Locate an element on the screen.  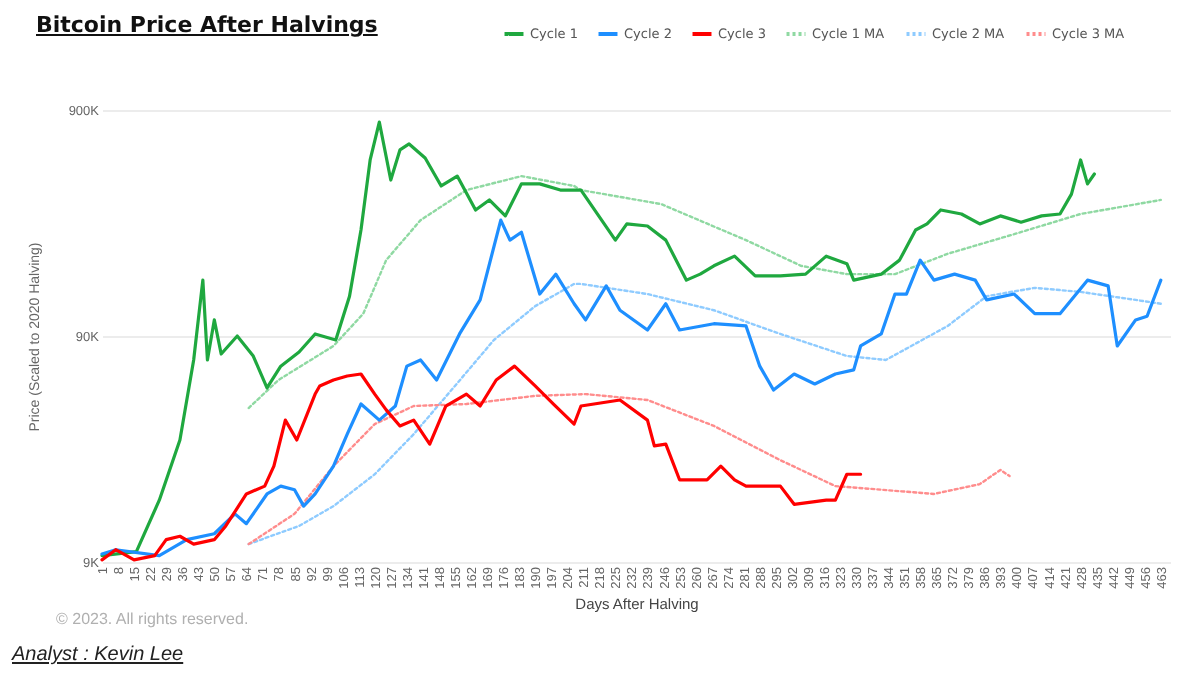
text: © 2023. All rights reserved. is located at coordinates (152, 619).